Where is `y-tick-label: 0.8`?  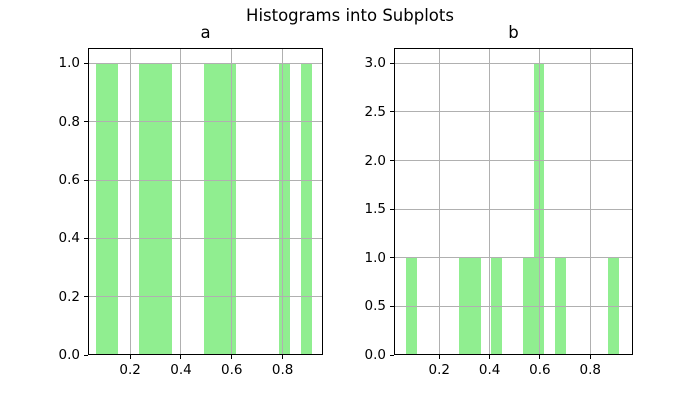
y-tick-label: 0.8 is located at coordinates (69, 121).